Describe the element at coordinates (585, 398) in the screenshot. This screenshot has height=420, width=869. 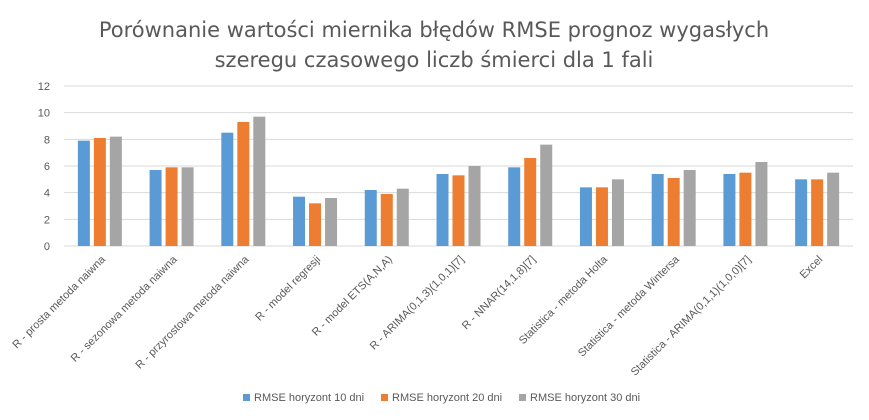
I see `legend-label: RMSE horyzont 30 dni` at that location.